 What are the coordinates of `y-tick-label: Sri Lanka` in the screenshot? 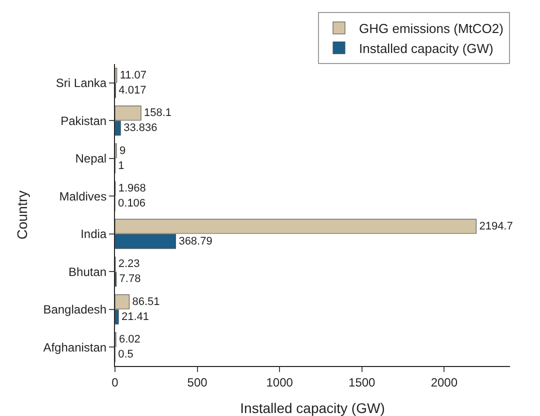 It's located at (81, 83).